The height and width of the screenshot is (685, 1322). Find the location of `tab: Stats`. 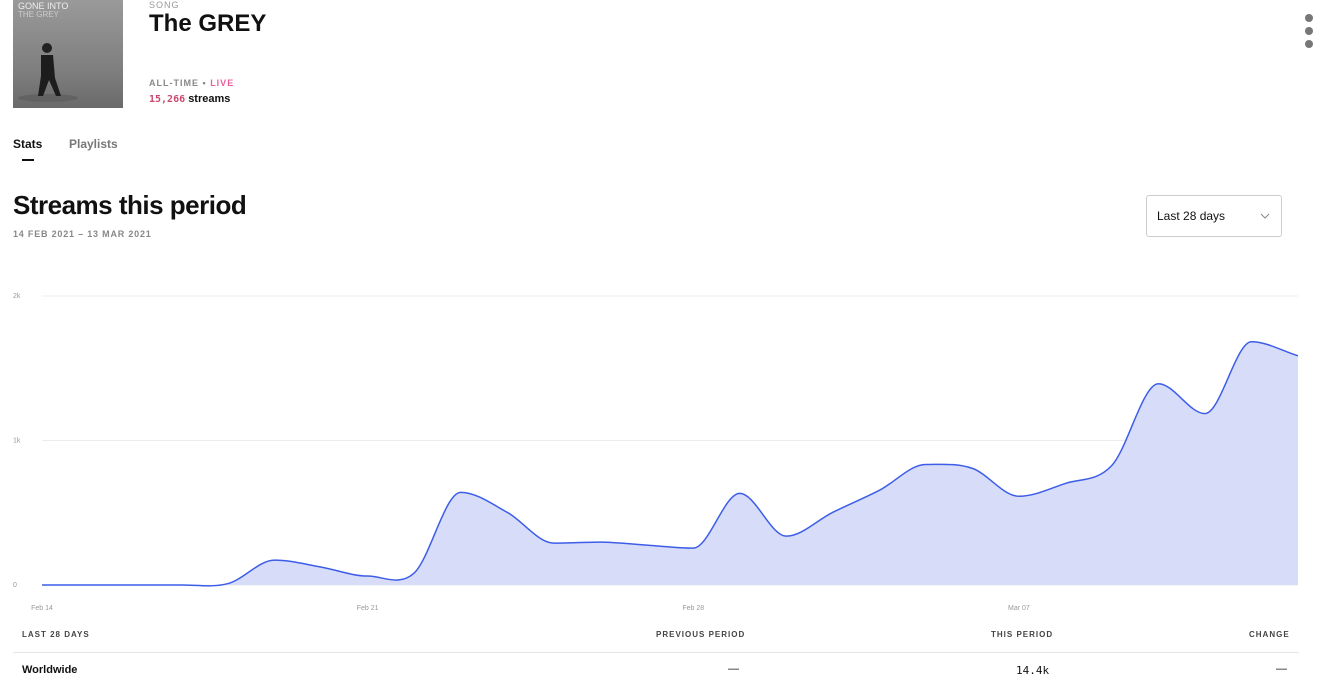

tab: Stats is located at coordinates (28, 144).